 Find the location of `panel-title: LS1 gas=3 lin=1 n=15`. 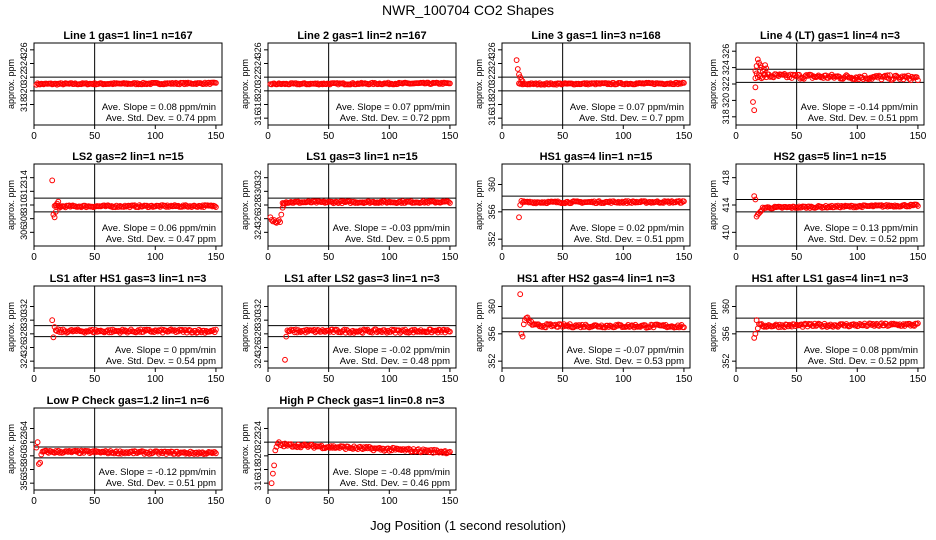

panel-title: LS1 gas=3 lin=1 n=15 is located at coordinates (362, 157).